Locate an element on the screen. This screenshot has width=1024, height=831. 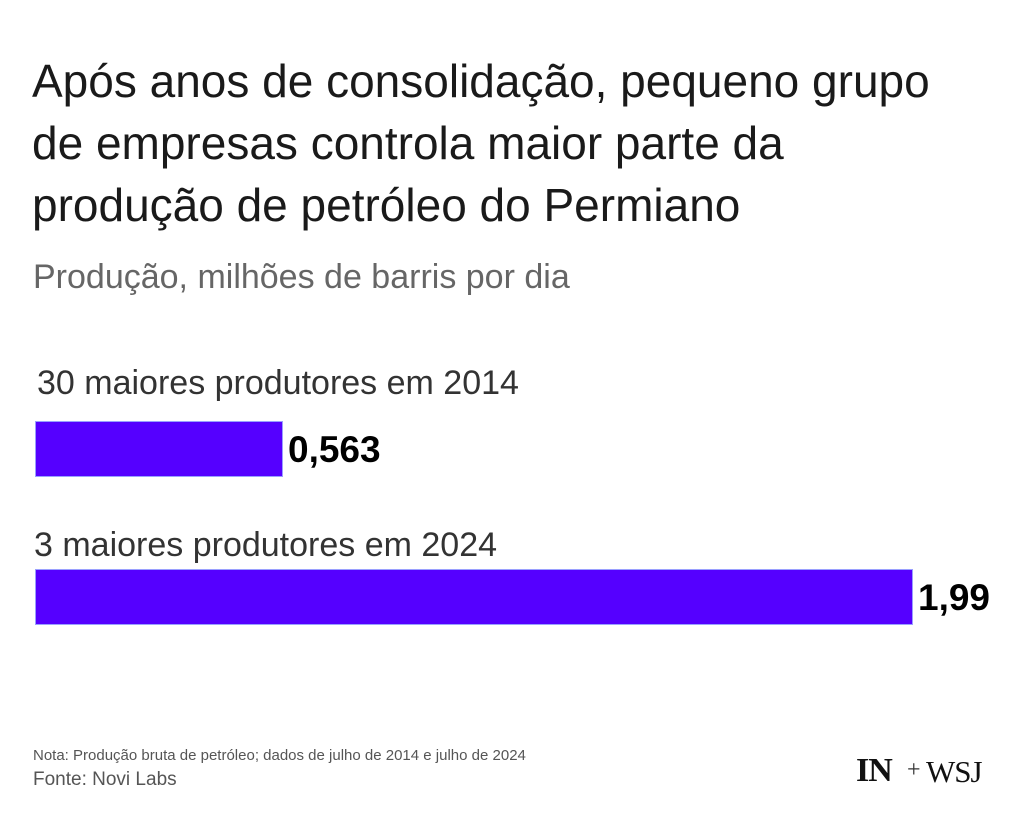
in-logo: IN is located at coordinates (874, 770).